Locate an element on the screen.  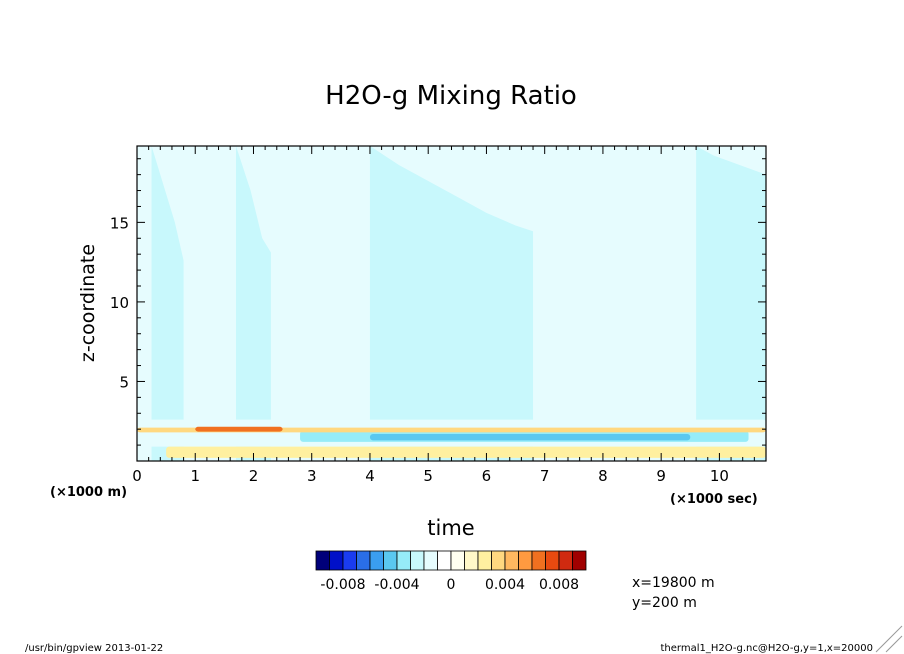
x-tick-label: 9 is located at coordinates (661, 476).